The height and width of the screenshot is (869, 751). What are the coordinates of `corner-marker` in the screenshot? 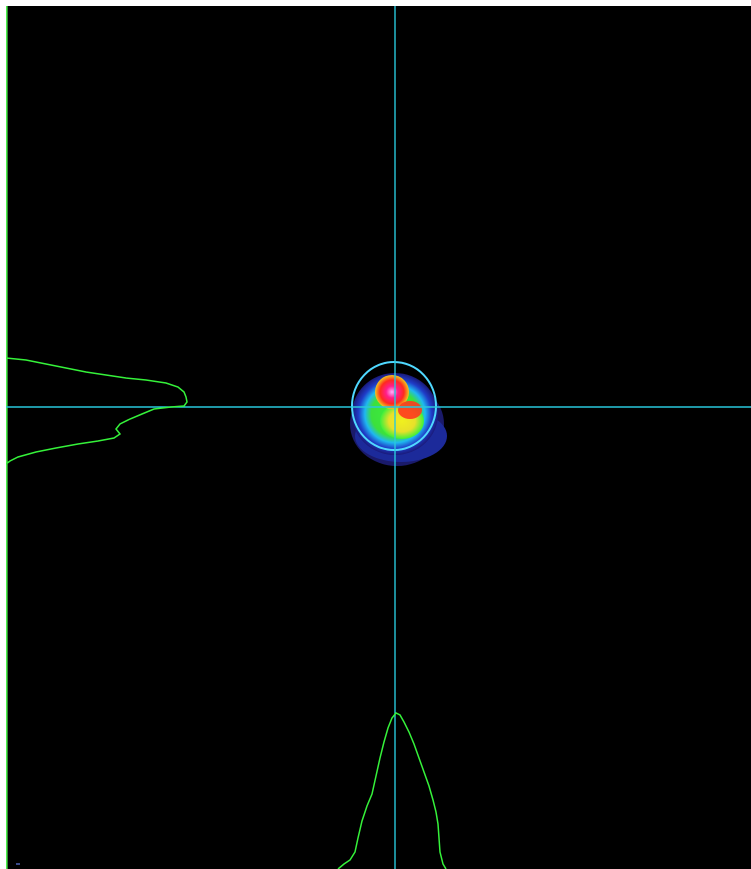 It's located at (18, 864).